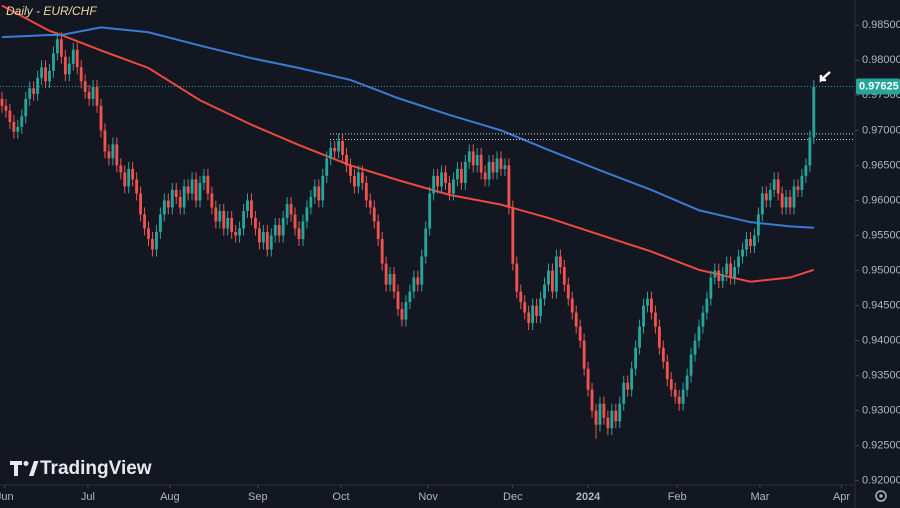 The width and height of the screenshot is (900, 508). What do you see at coordinates (258, 497) in the screenshot?
I see `x-tick-label: Sep` at bounding box center [258, 497].